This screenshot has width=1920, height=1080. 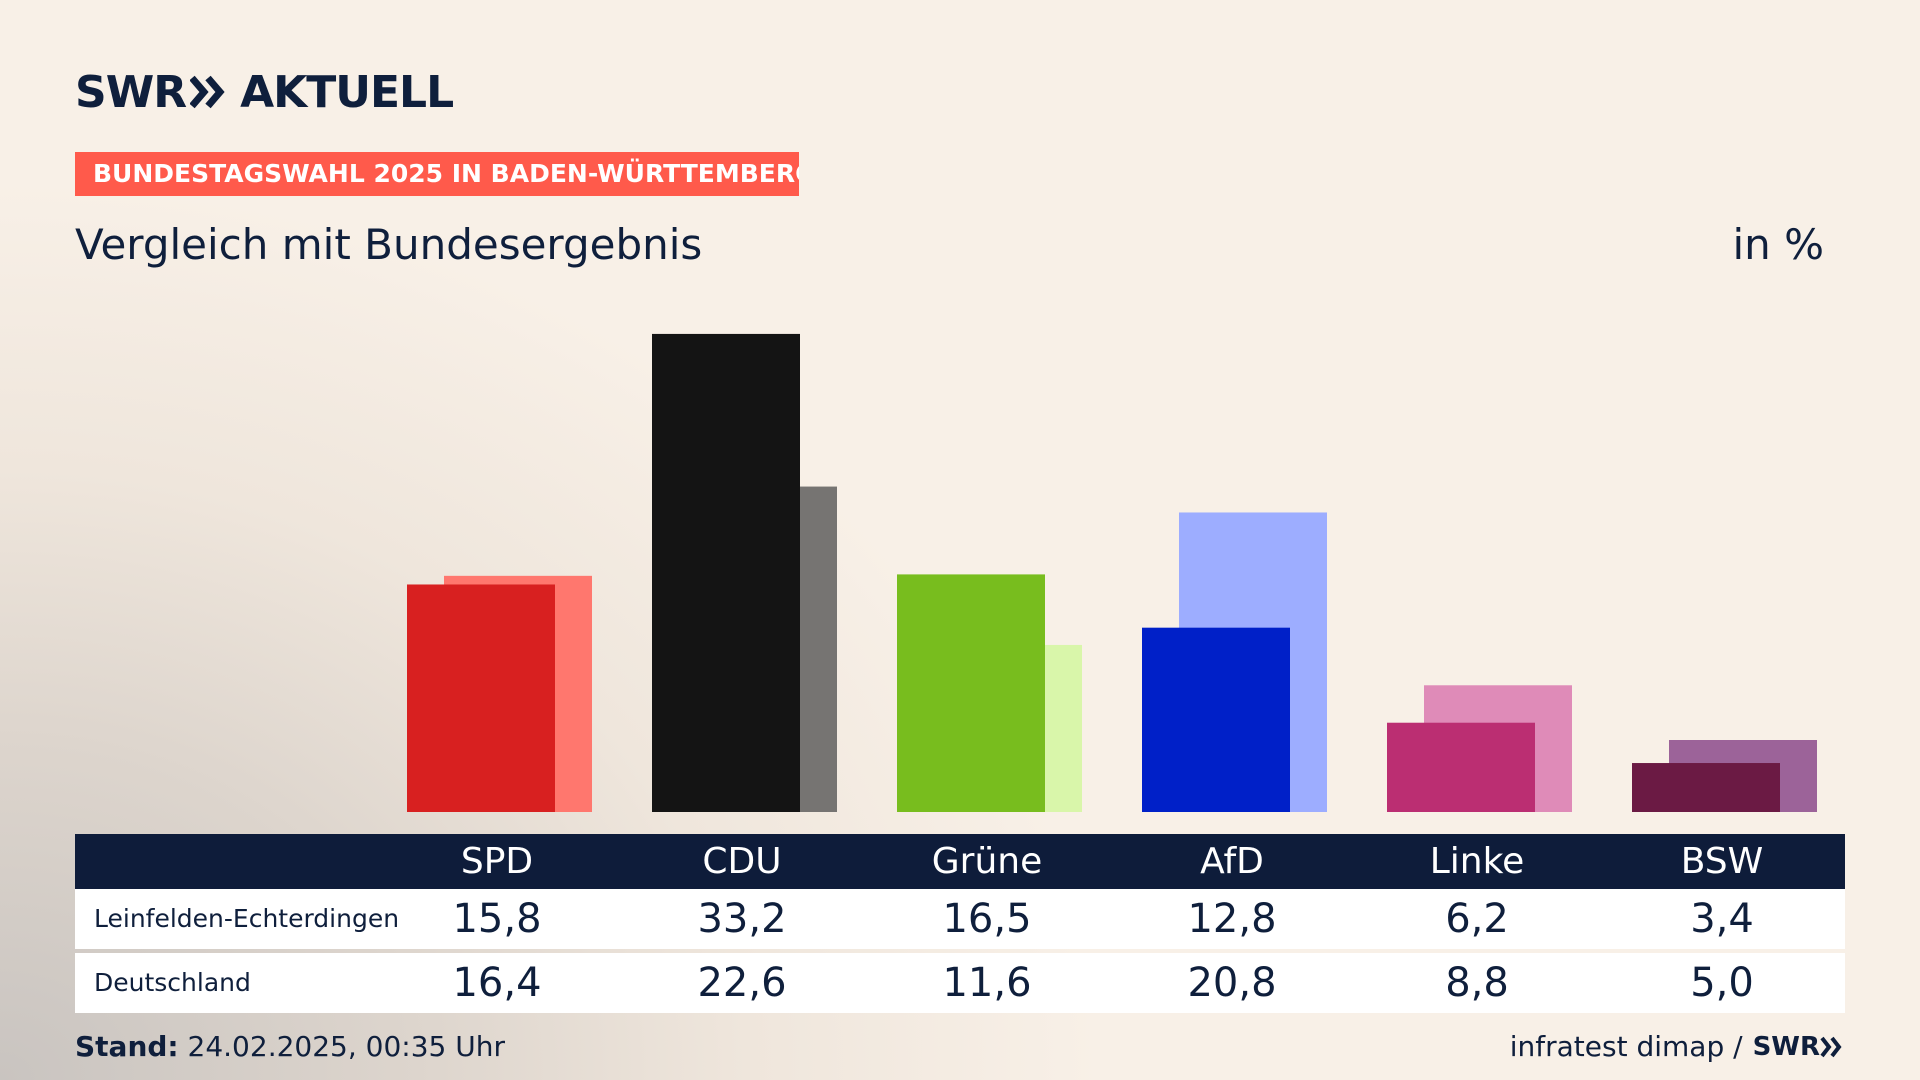 I want to click on swr-aktuell-logo: SWR AKTUELL, so click(x=264, y=92).